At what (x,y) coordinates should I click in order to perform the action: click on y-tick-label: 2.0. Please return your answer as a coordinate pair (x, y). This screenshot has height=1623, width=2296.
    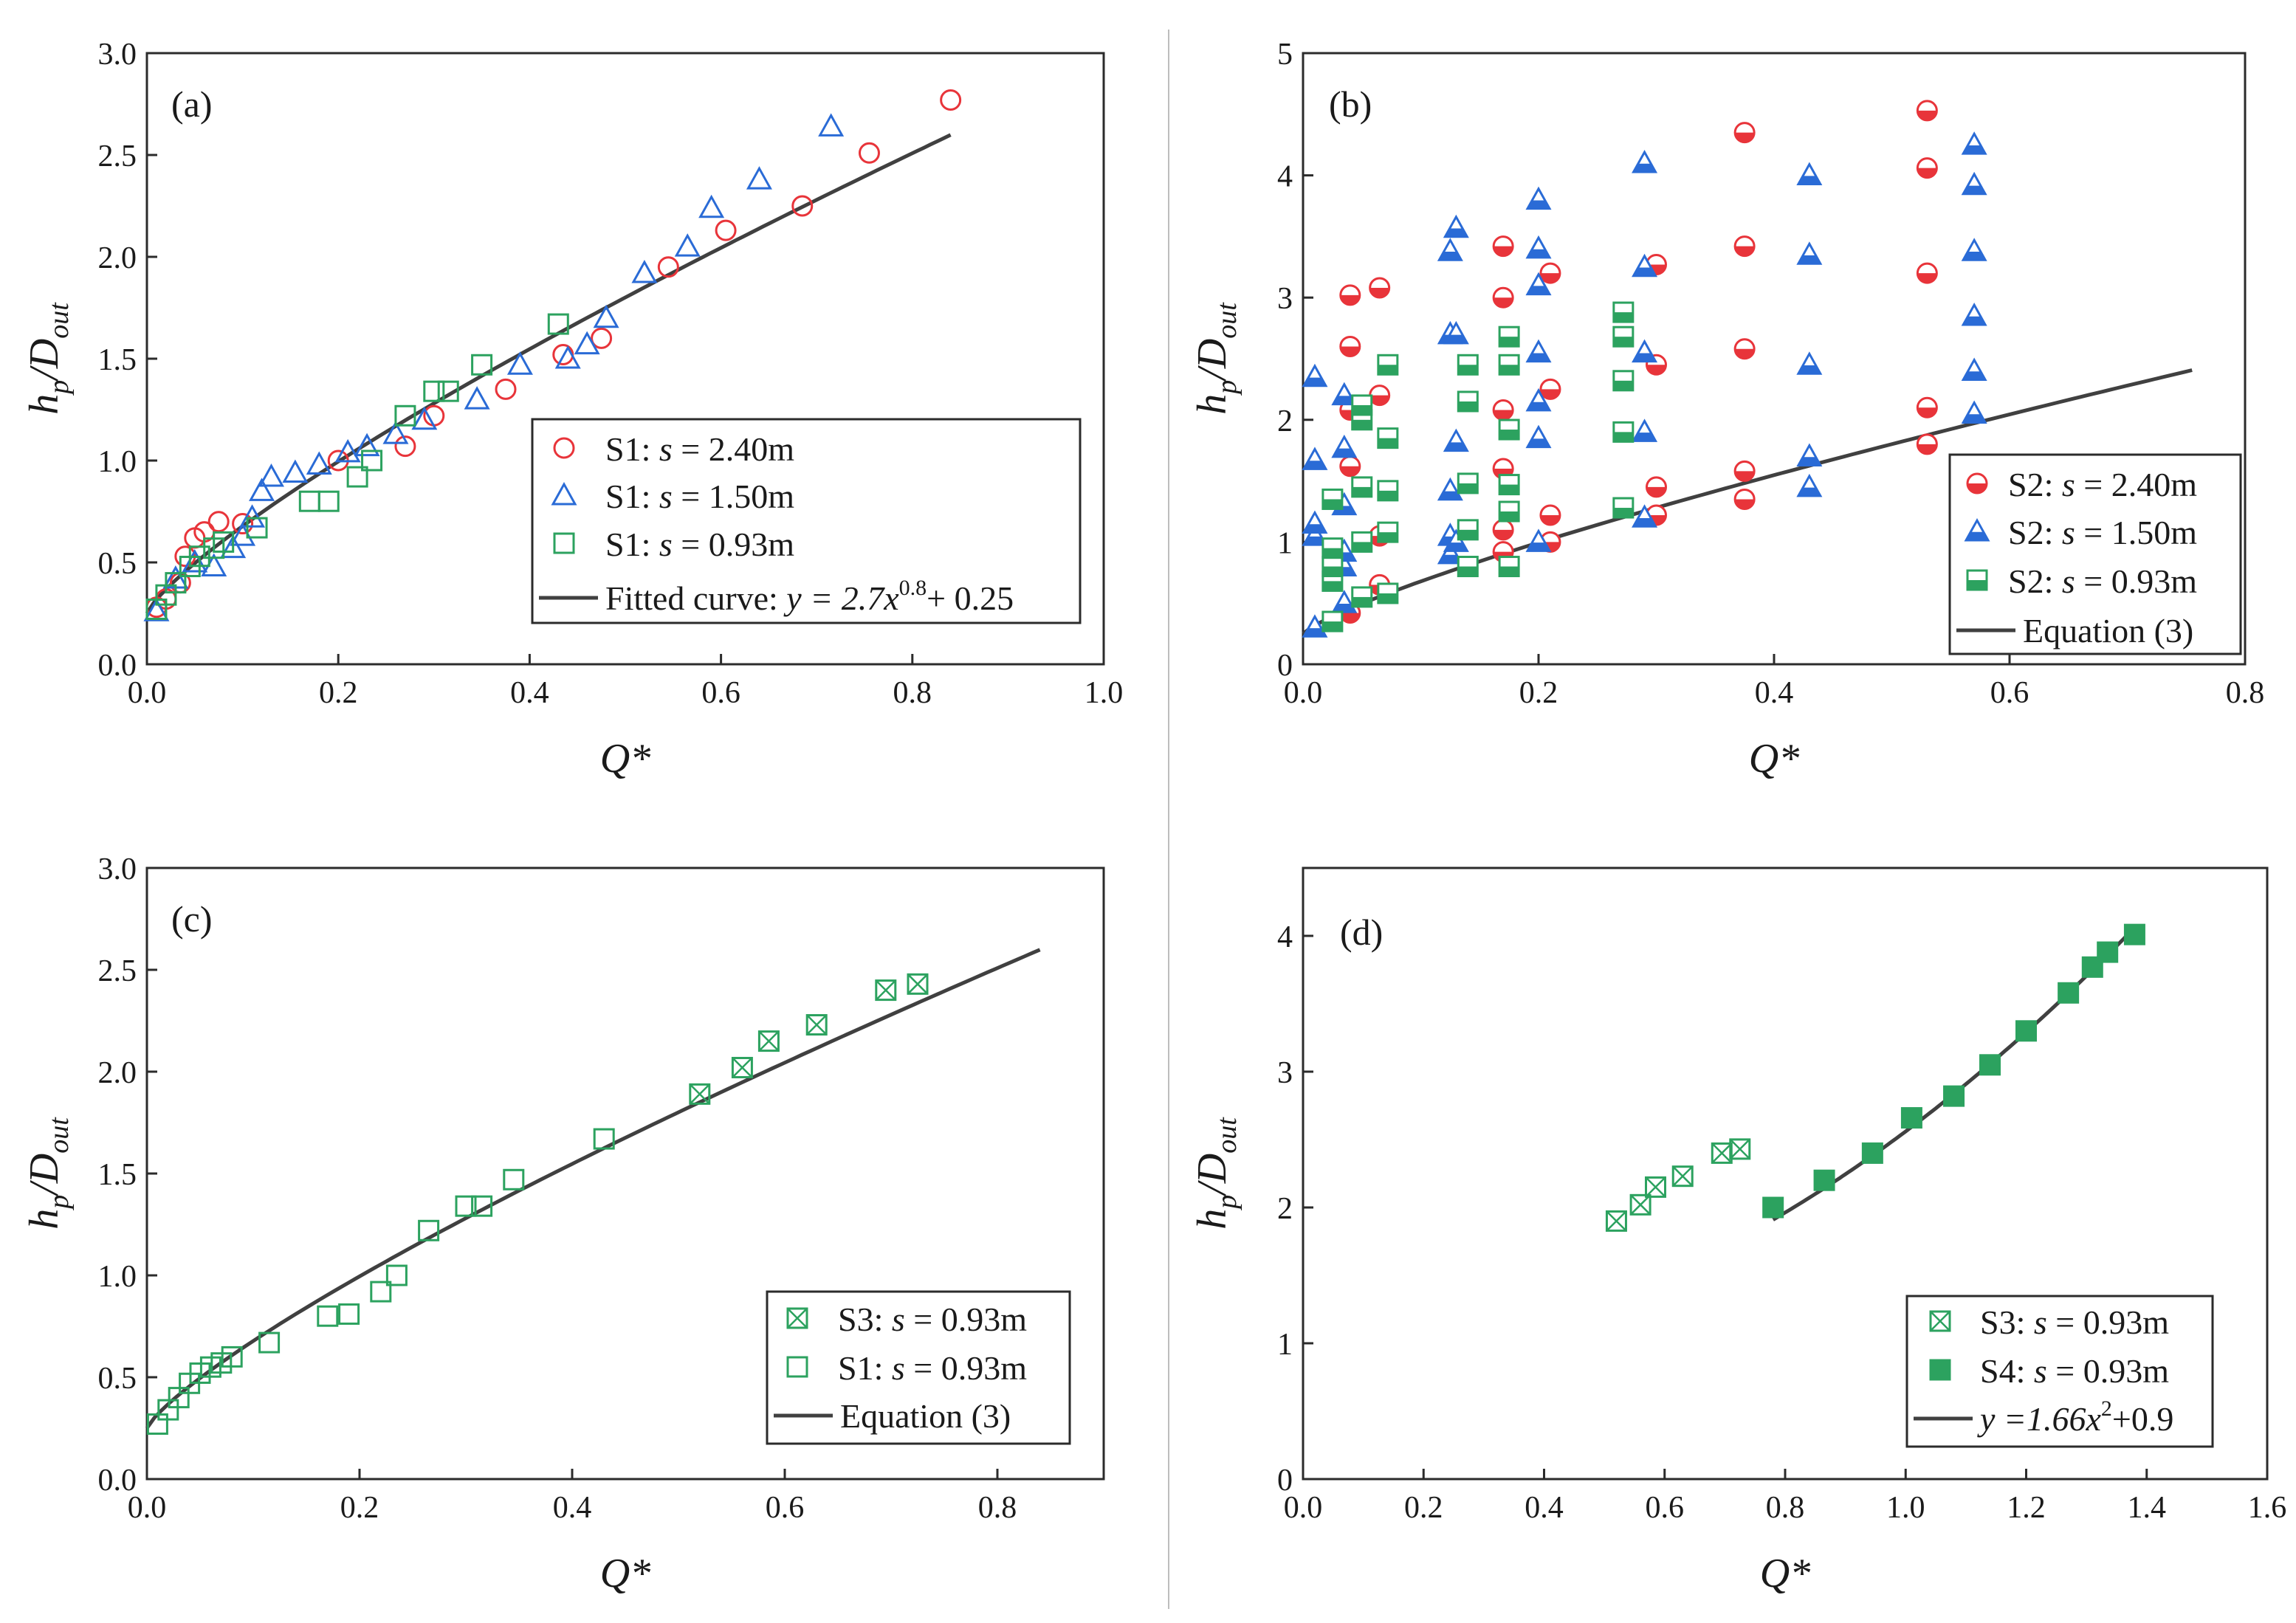
    Looking at the image, I should click on (118, 258).